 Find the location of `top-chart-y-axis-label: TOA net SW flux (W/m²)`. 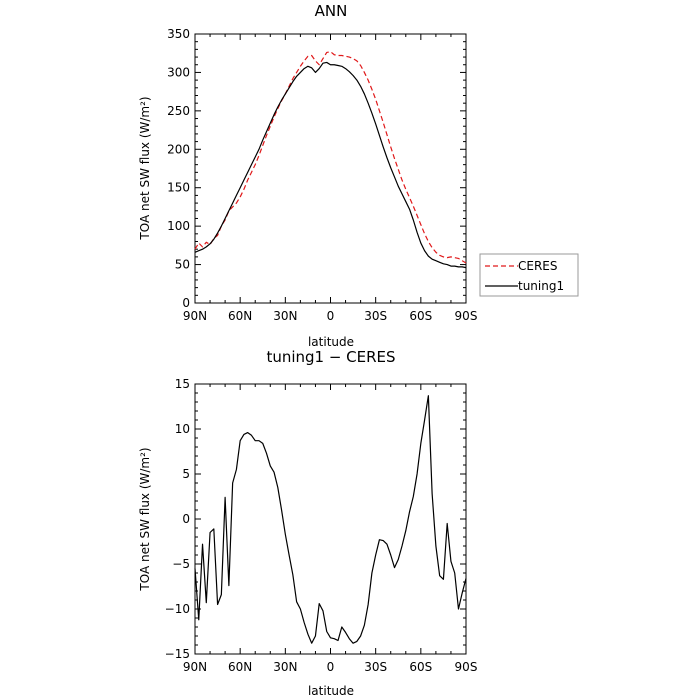

top-chart-y-axis-label: TOA net SW flux (W/m²) is located at coordinates (145, 168).